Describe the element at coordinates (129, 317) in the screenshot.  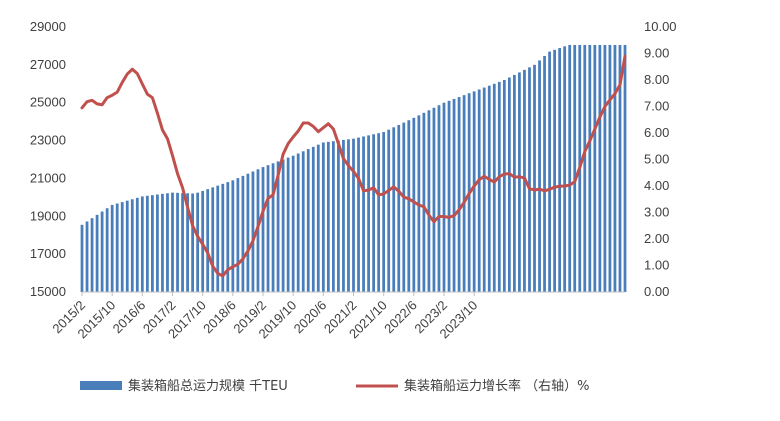
I see `x-tick-label: 2016/6` at that location.